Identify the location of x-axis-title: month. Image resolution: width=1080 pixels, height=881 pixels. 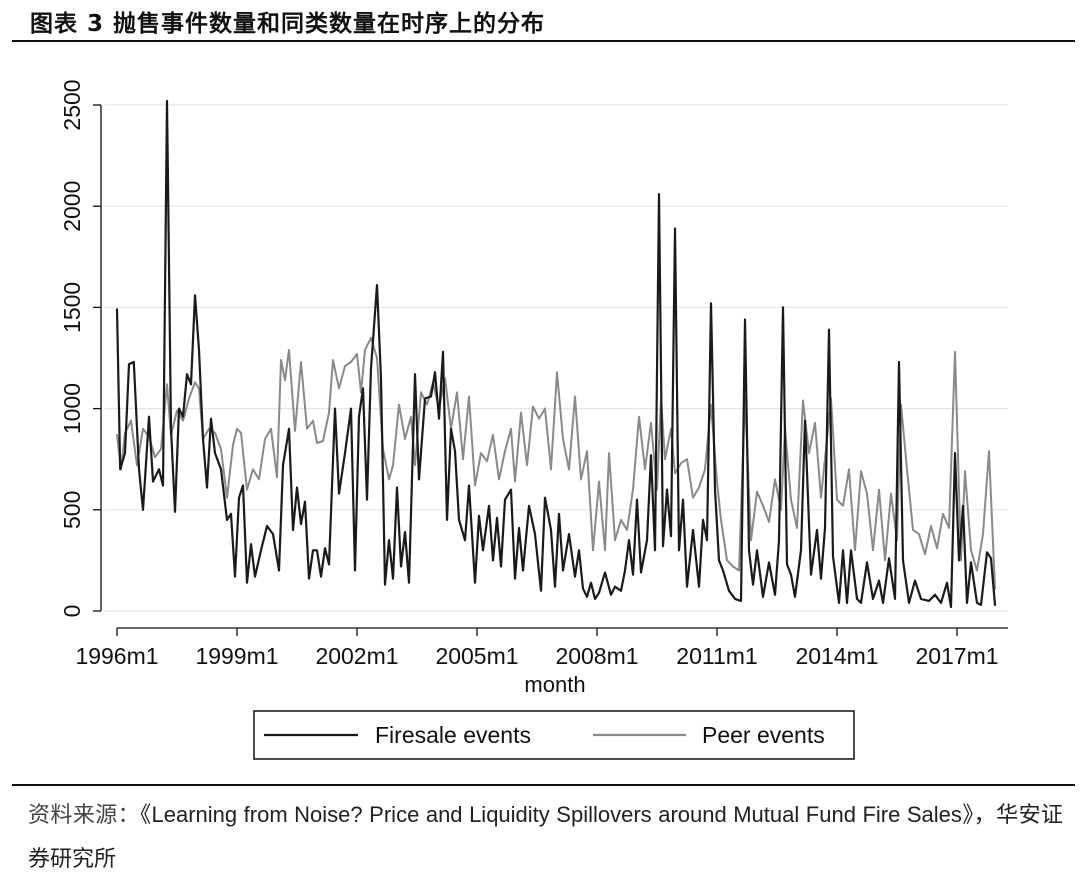
(554, 684).